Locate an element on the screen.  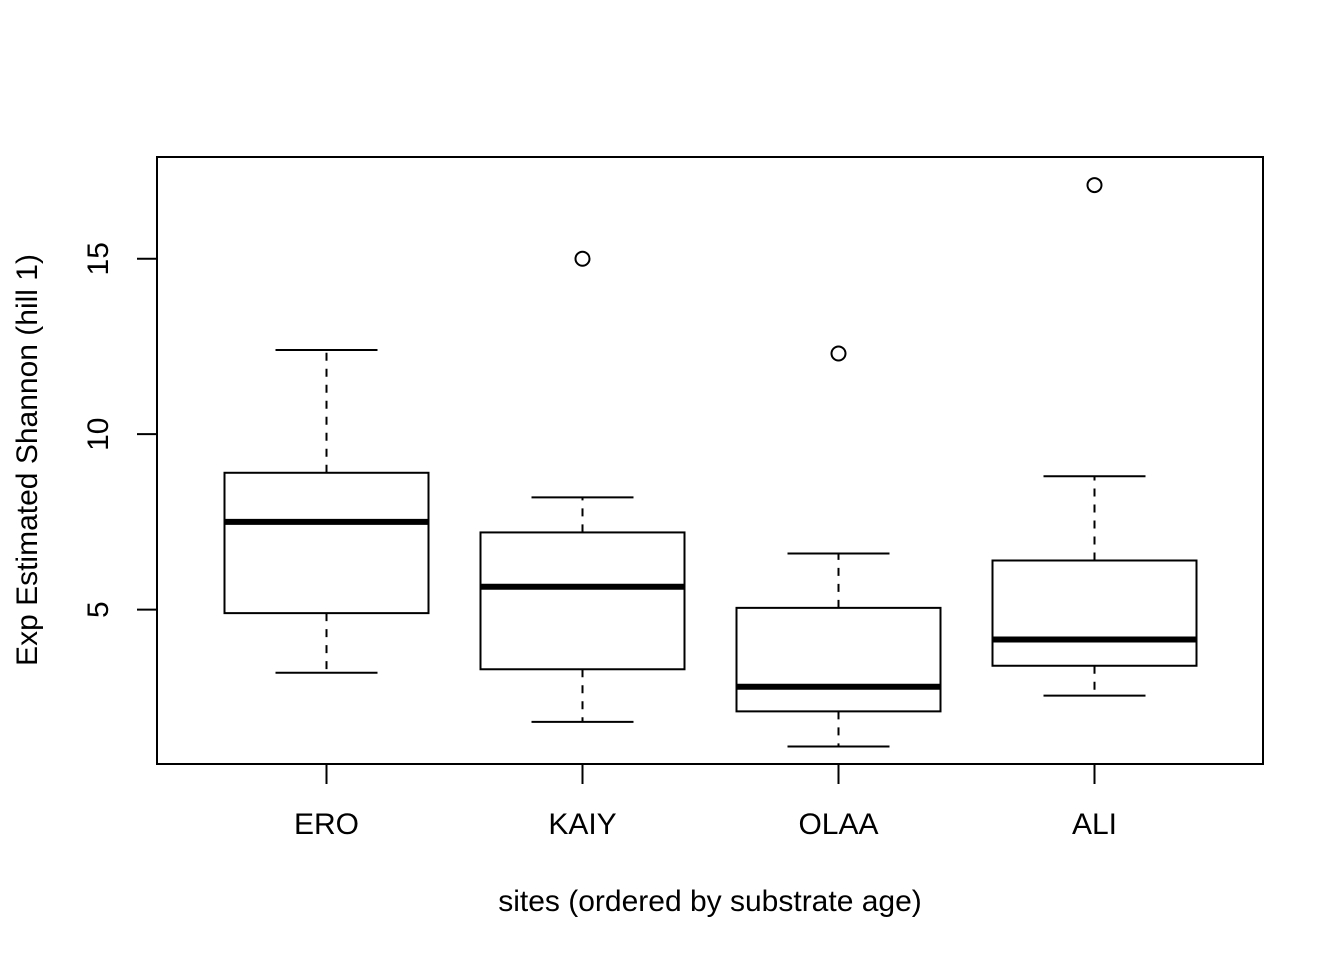
box-kaiy is located at coordinates (582, 486).